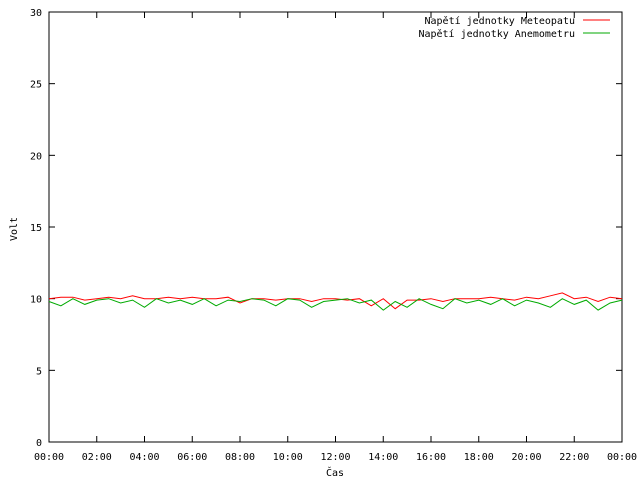 Image resolution: width=640 pixels, height=480 pixels. What do you see at coordinates (39, 443) in the screenshot?
I see `y-tick-label: 0` at bounding box center [39, 443].